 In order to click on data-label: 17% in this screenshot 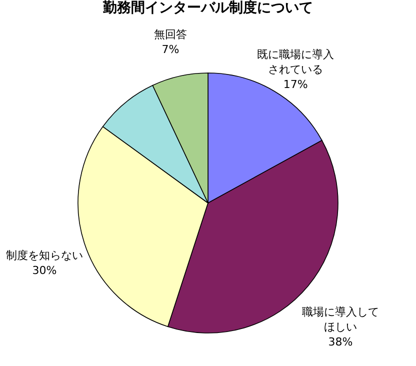, I will do `click(295, 84)`.